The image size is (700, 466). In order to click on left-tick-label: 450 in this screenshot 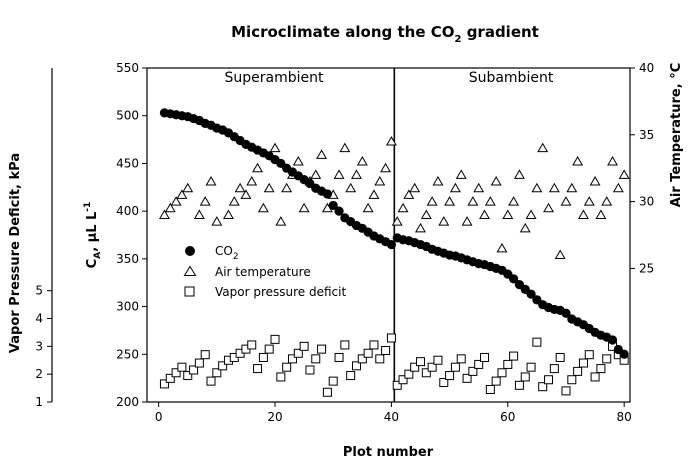, I will do `click(127, 163)`.